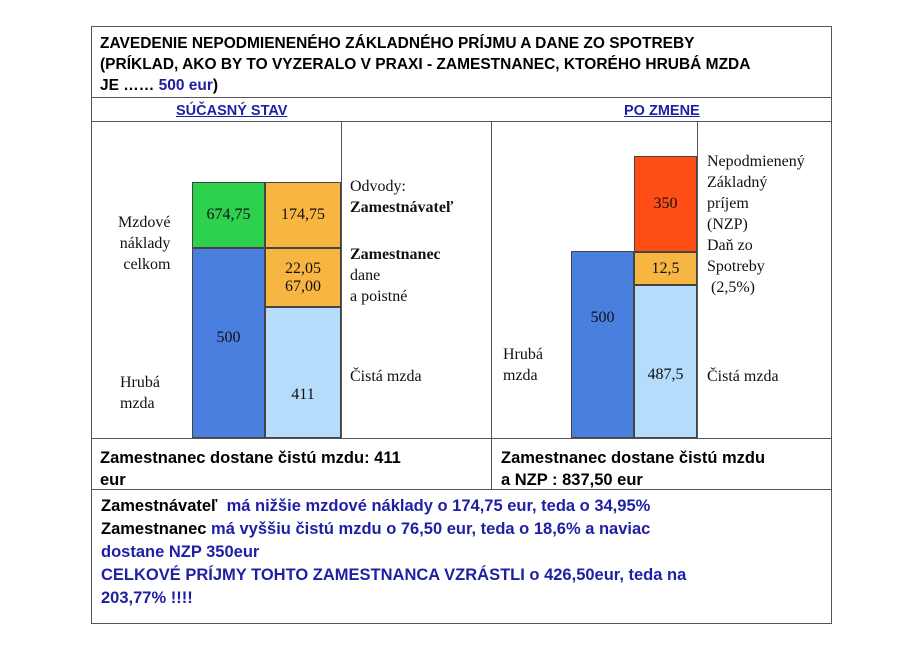 The height and width of the screenshot is (650, 920). What do you see at coordinates (523, 365) in the screenshot?
I see `label-gross-wage-right: Hrubá mzda` at bounding box center [523, 365].